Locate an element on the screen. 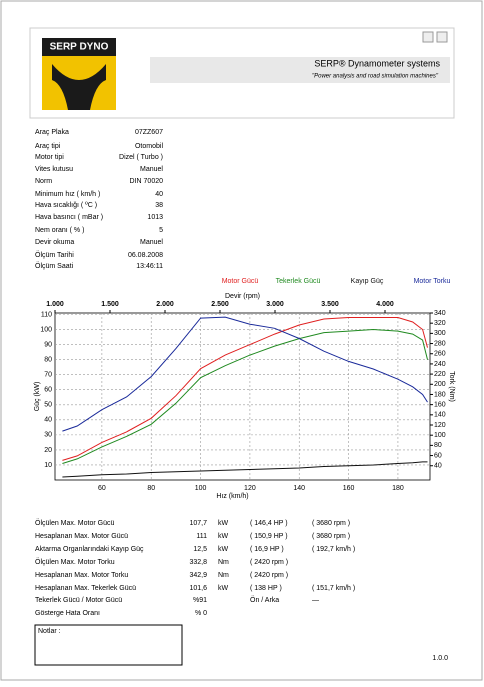  field-label: Ölçüm Tarihi is located at coordinates (54, 255).